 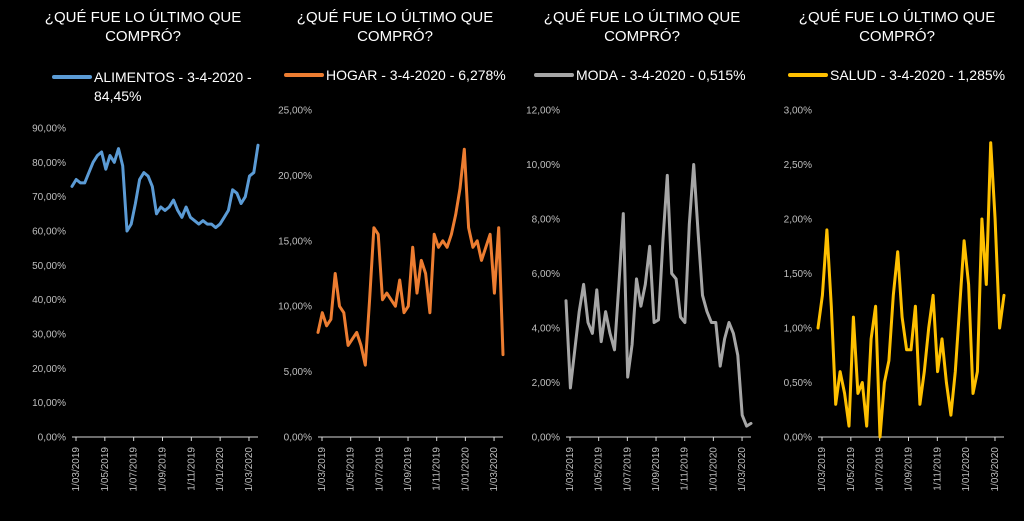 I want to click on y-tick-label: 1,00%, so click(x=798, y=329).